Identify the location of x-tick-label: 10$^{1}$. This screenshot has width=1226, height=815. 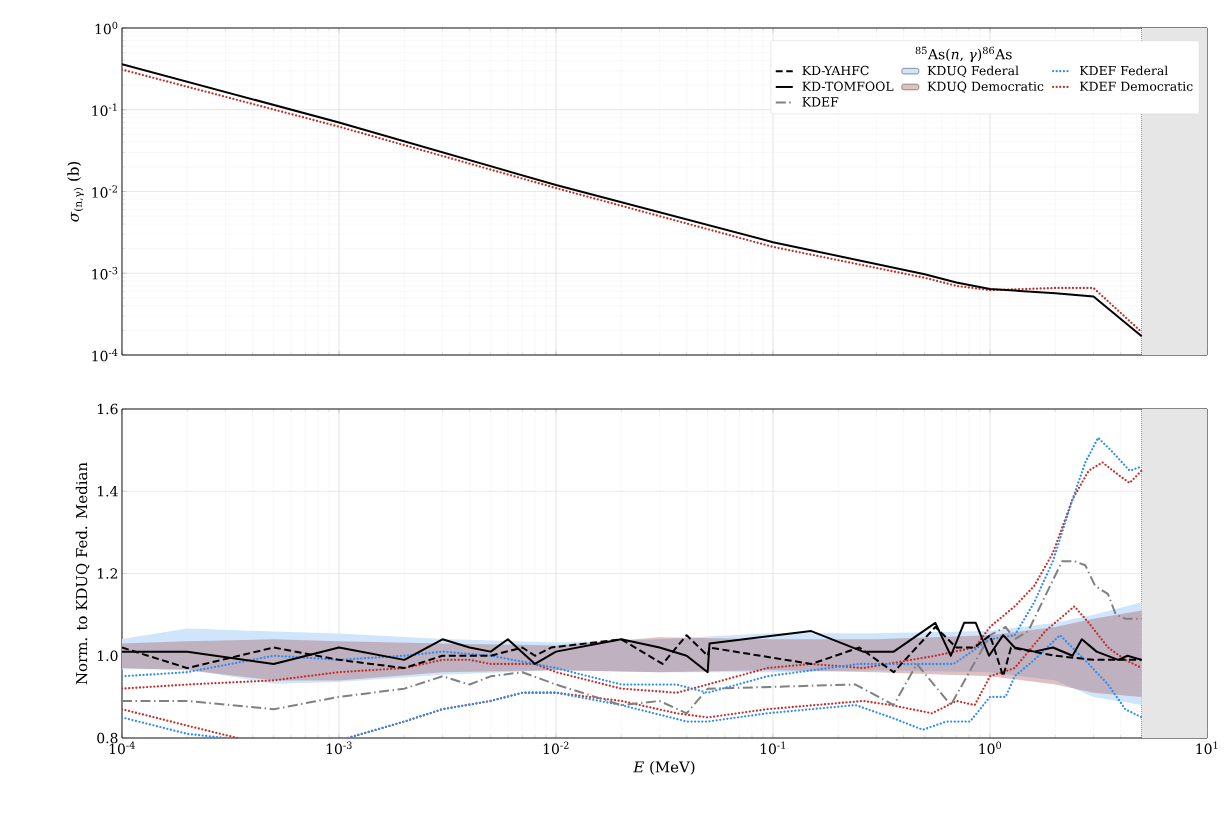
(1207, 748).